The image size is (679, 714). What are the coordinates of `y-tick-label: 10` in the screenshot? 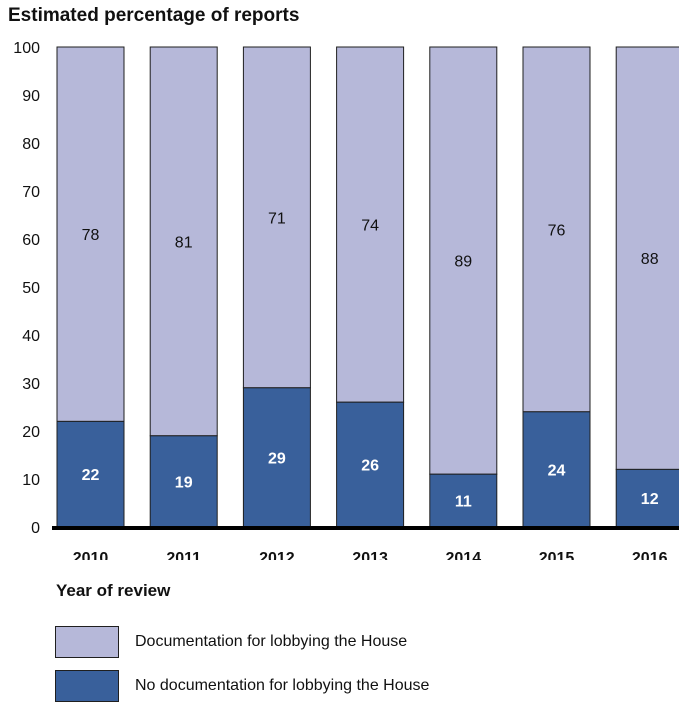 It's located at (31, 480).